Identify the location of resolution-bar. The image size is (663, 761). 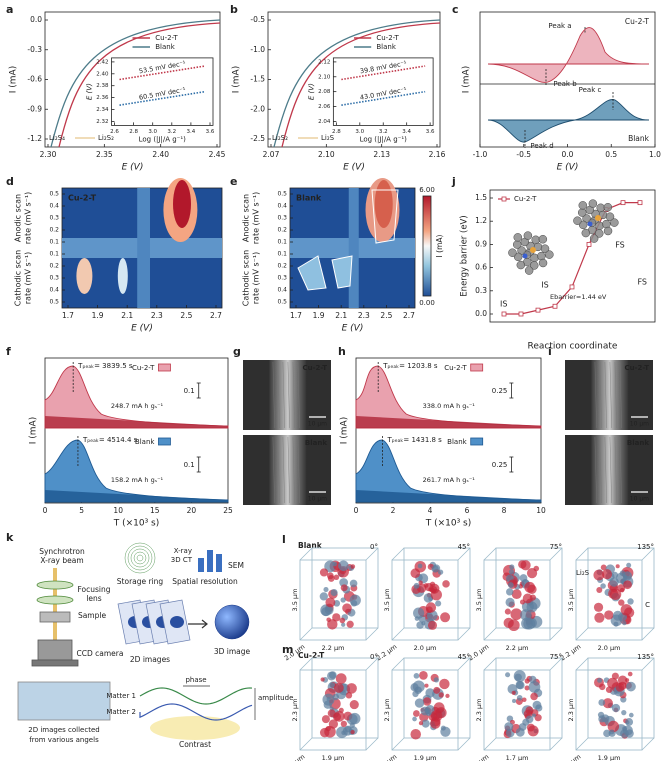
(210, 561).